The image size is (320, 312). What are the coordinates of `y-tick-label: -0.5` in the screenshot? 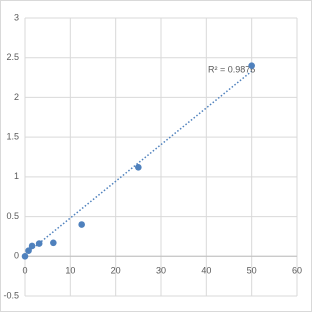 It's located at (11, 295).